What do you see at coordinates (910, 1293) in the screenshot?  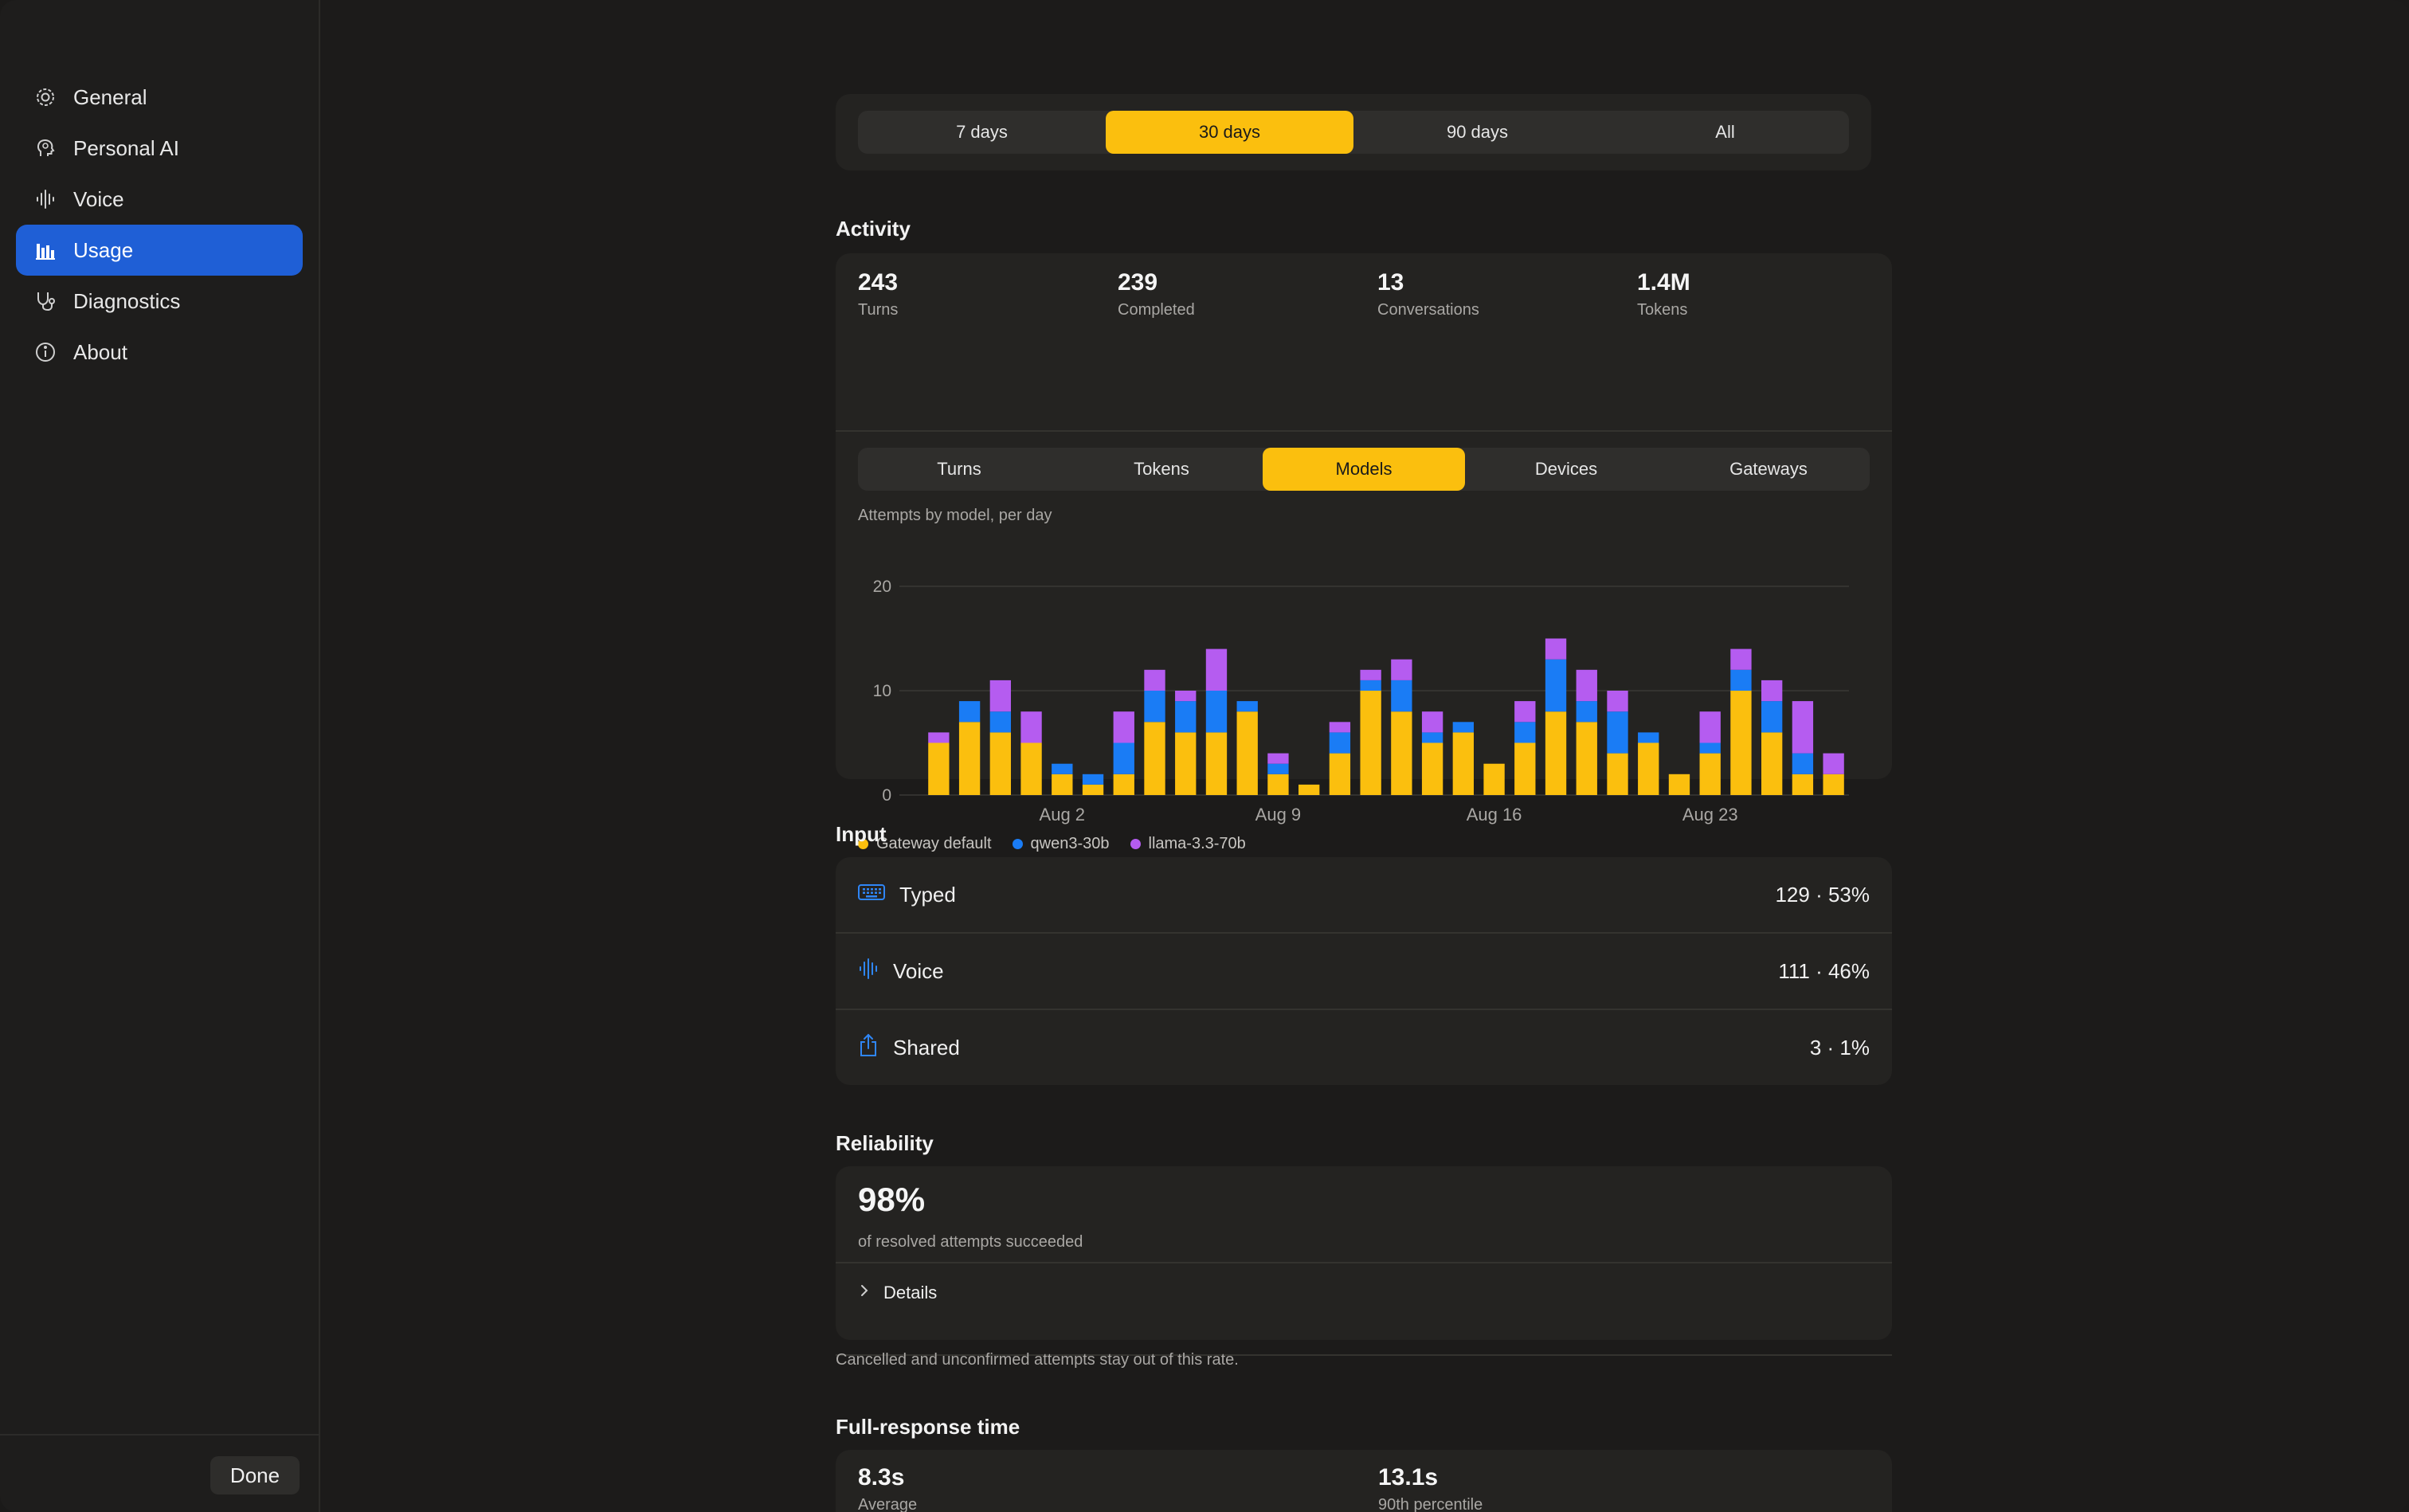 I see `details-label: Details` at bounding box center [910, 1293].